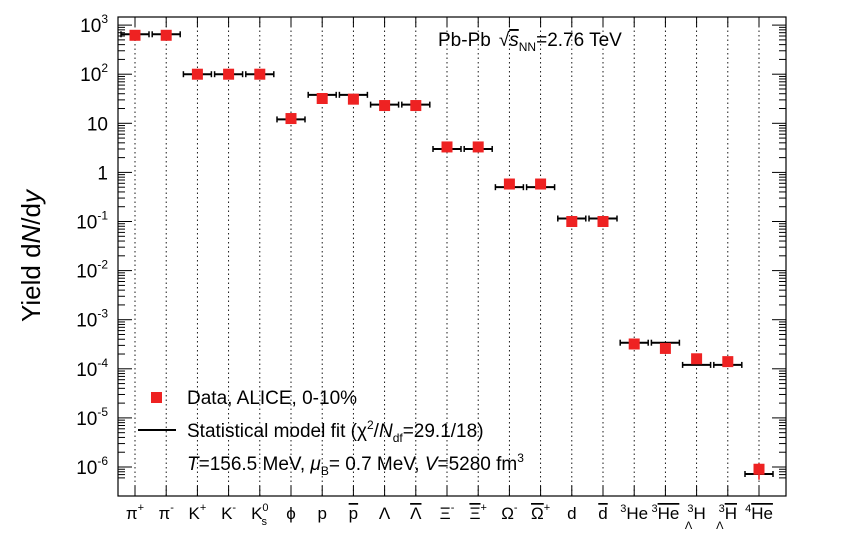 This screenshot has width=841, height=547. I want to click on x-category-label: ϕ, so click(291, 513).